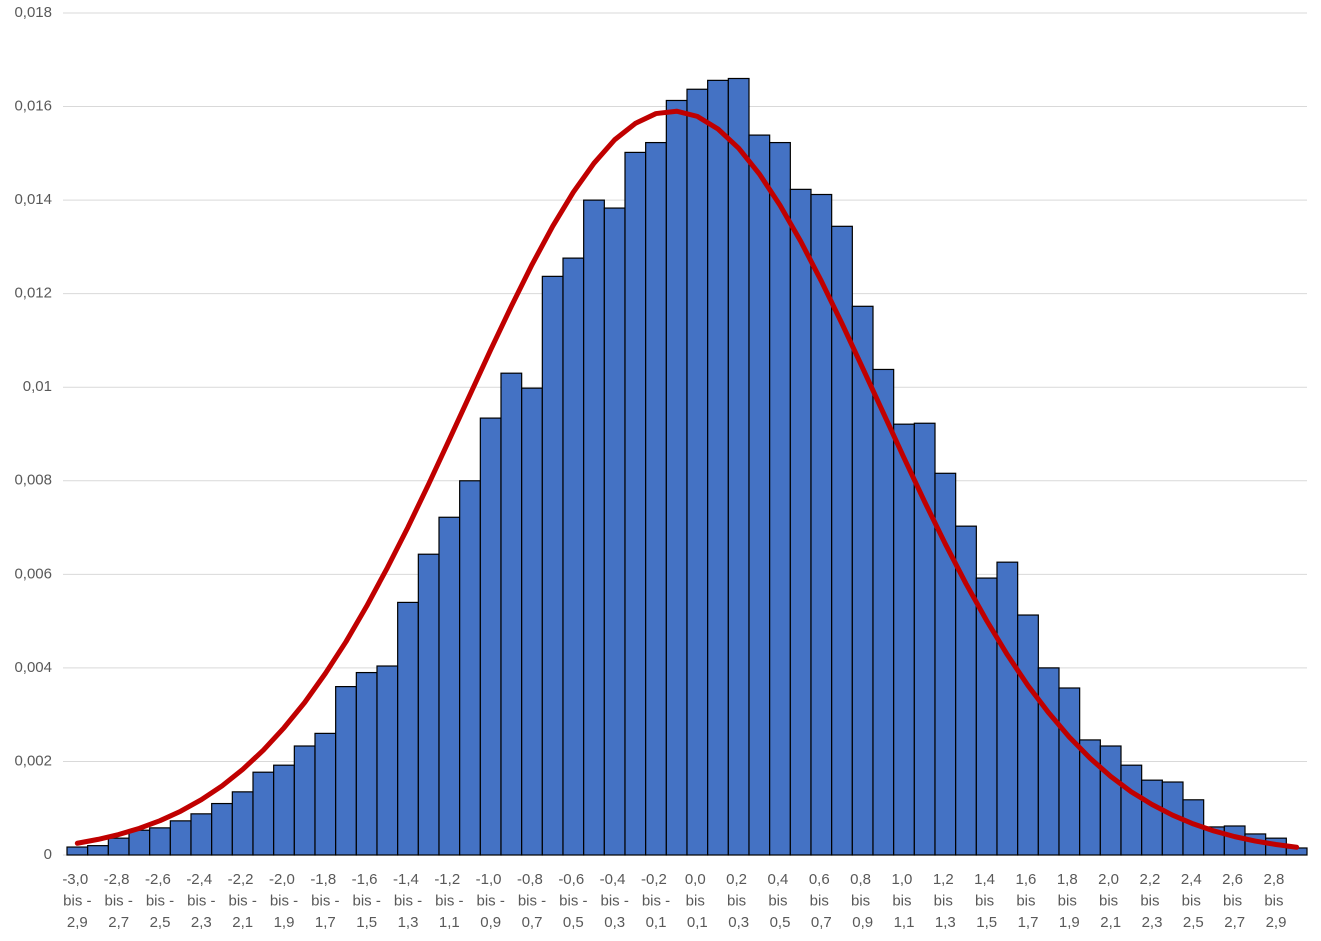  I want to click on x-tick-label: 1,4 bis 1,5, so click(986, 901).